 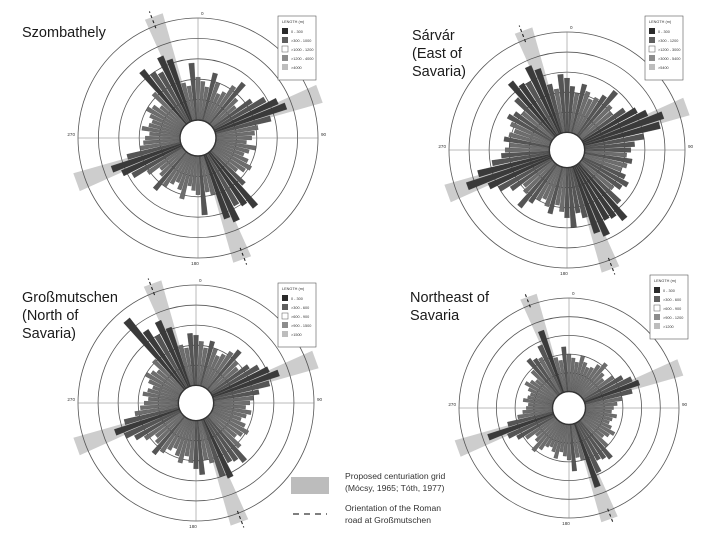 I want to click on panel-title-line: Sárvár, so click(x=433, y=36).